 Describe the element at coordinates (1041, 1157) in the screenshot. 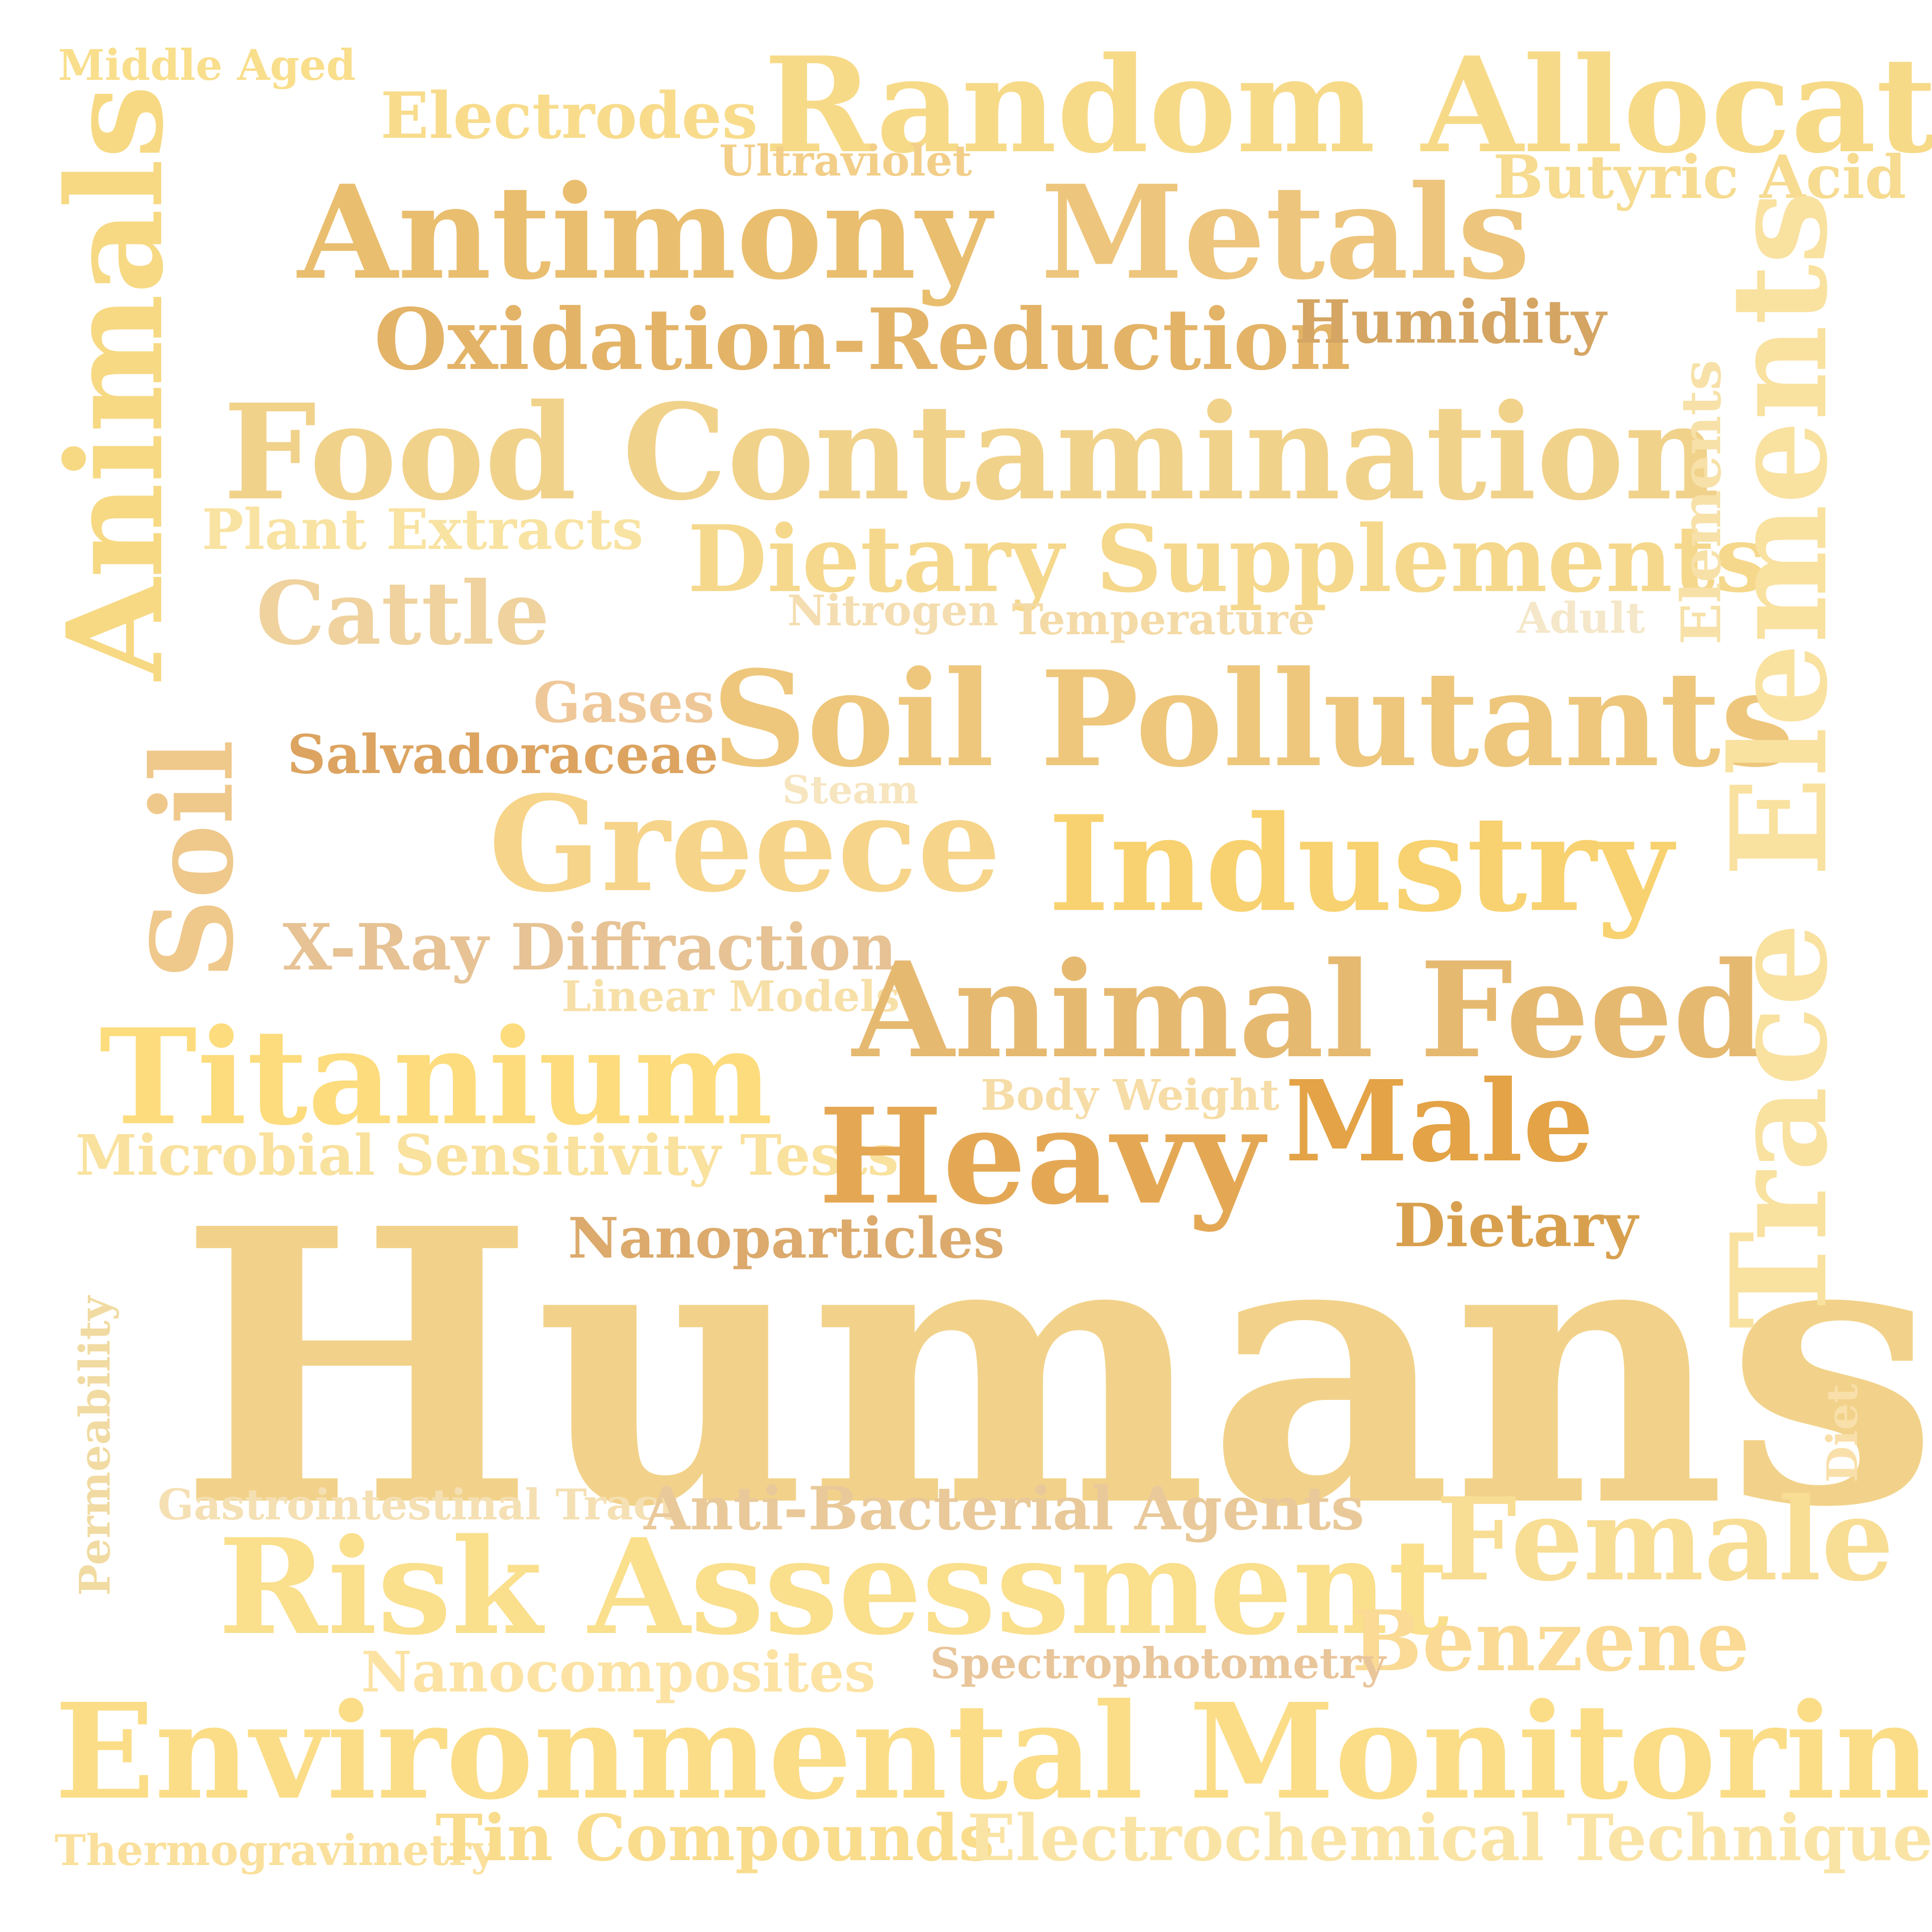

I see `word-heavy: Heavy` at that location.